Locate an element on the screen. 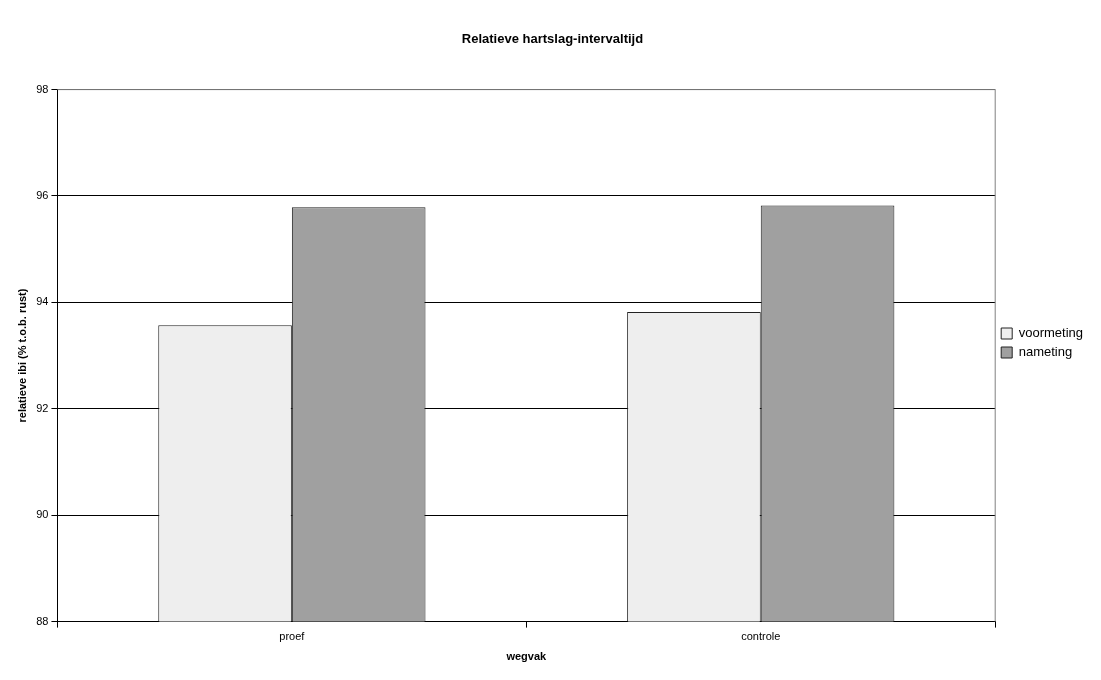 This screenshot has height=680, width=1101. y-tick-label: 98 is located at coordinates (42, 88).